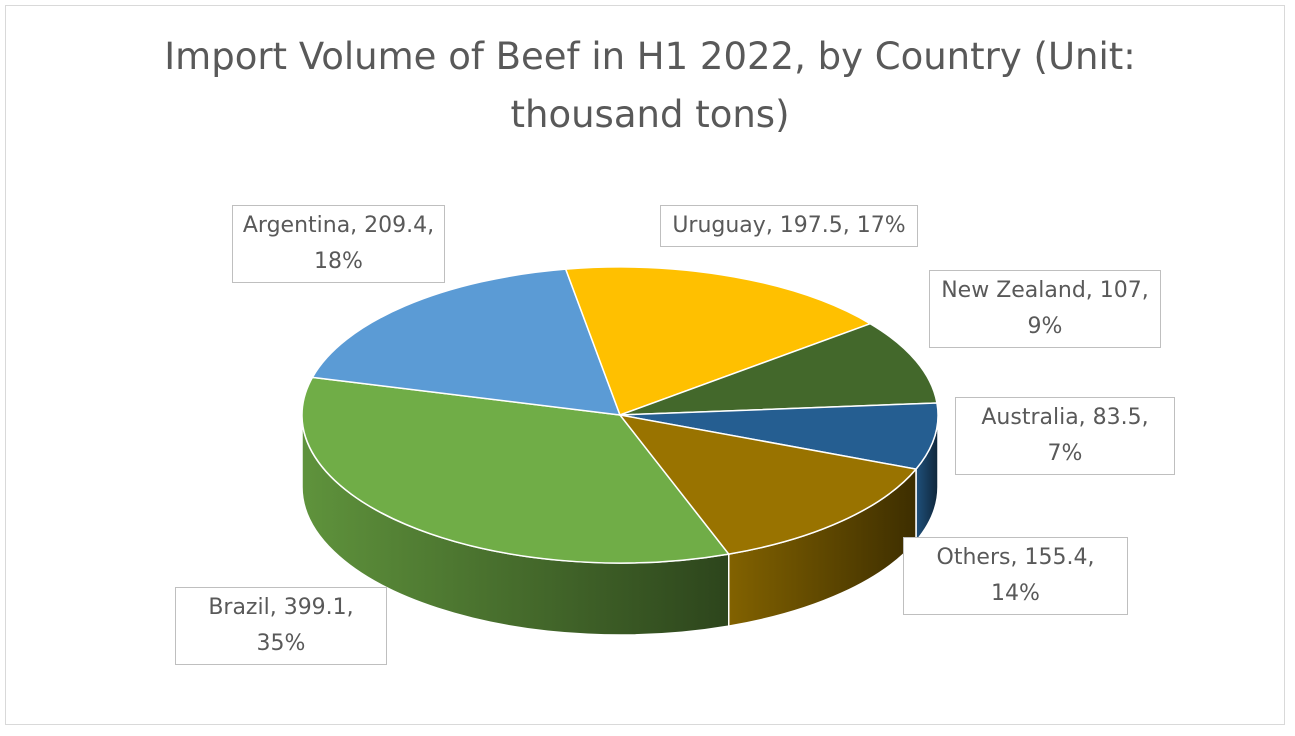 Image resolution: width=1295 pixels, height=736 pixels. I want to click on data-label: Brazil, 399.1, 35%, so click(281, 626).